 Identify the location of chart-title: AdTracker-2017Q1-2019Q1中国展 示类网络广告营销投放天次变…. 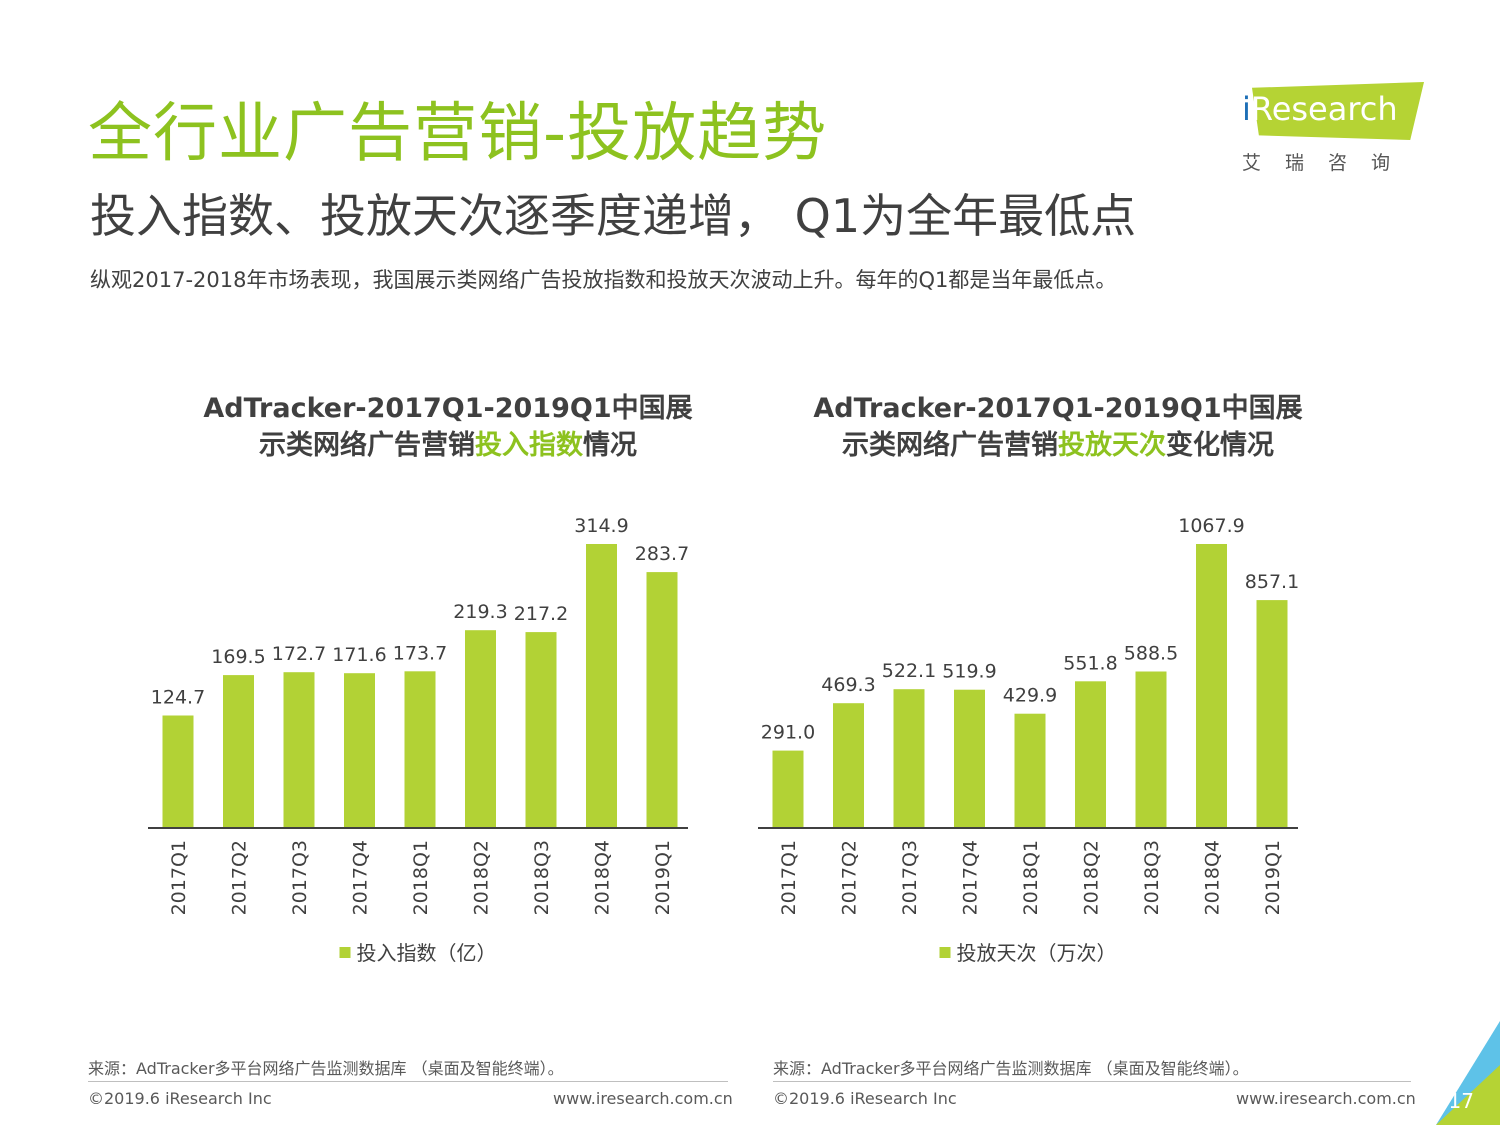
(1058, 427).